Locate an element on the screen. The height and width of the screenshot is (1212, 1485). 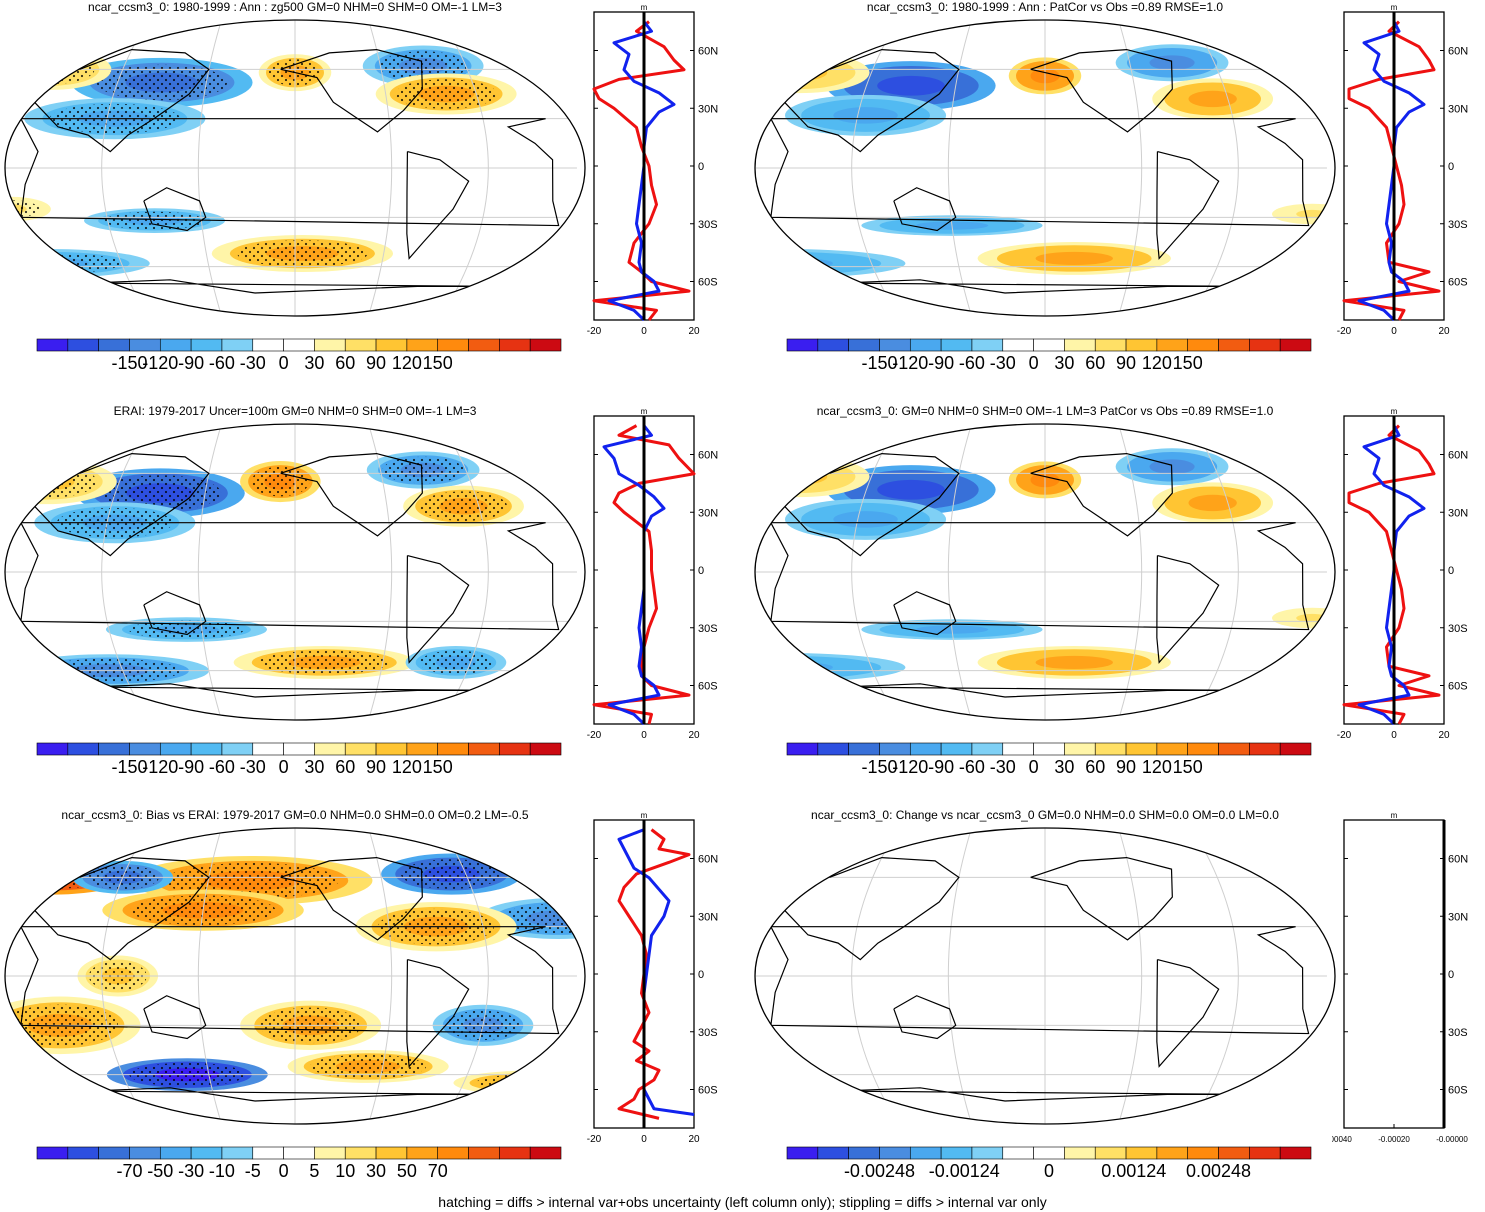
zonal-ytick-label: 0 is located at coordinates (701, 975).